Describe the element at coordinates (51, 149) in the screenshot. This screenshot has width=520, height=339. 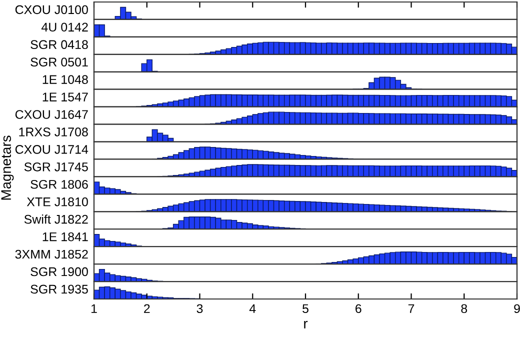
I see `y-axis-title: CXOU J1714` at that location.